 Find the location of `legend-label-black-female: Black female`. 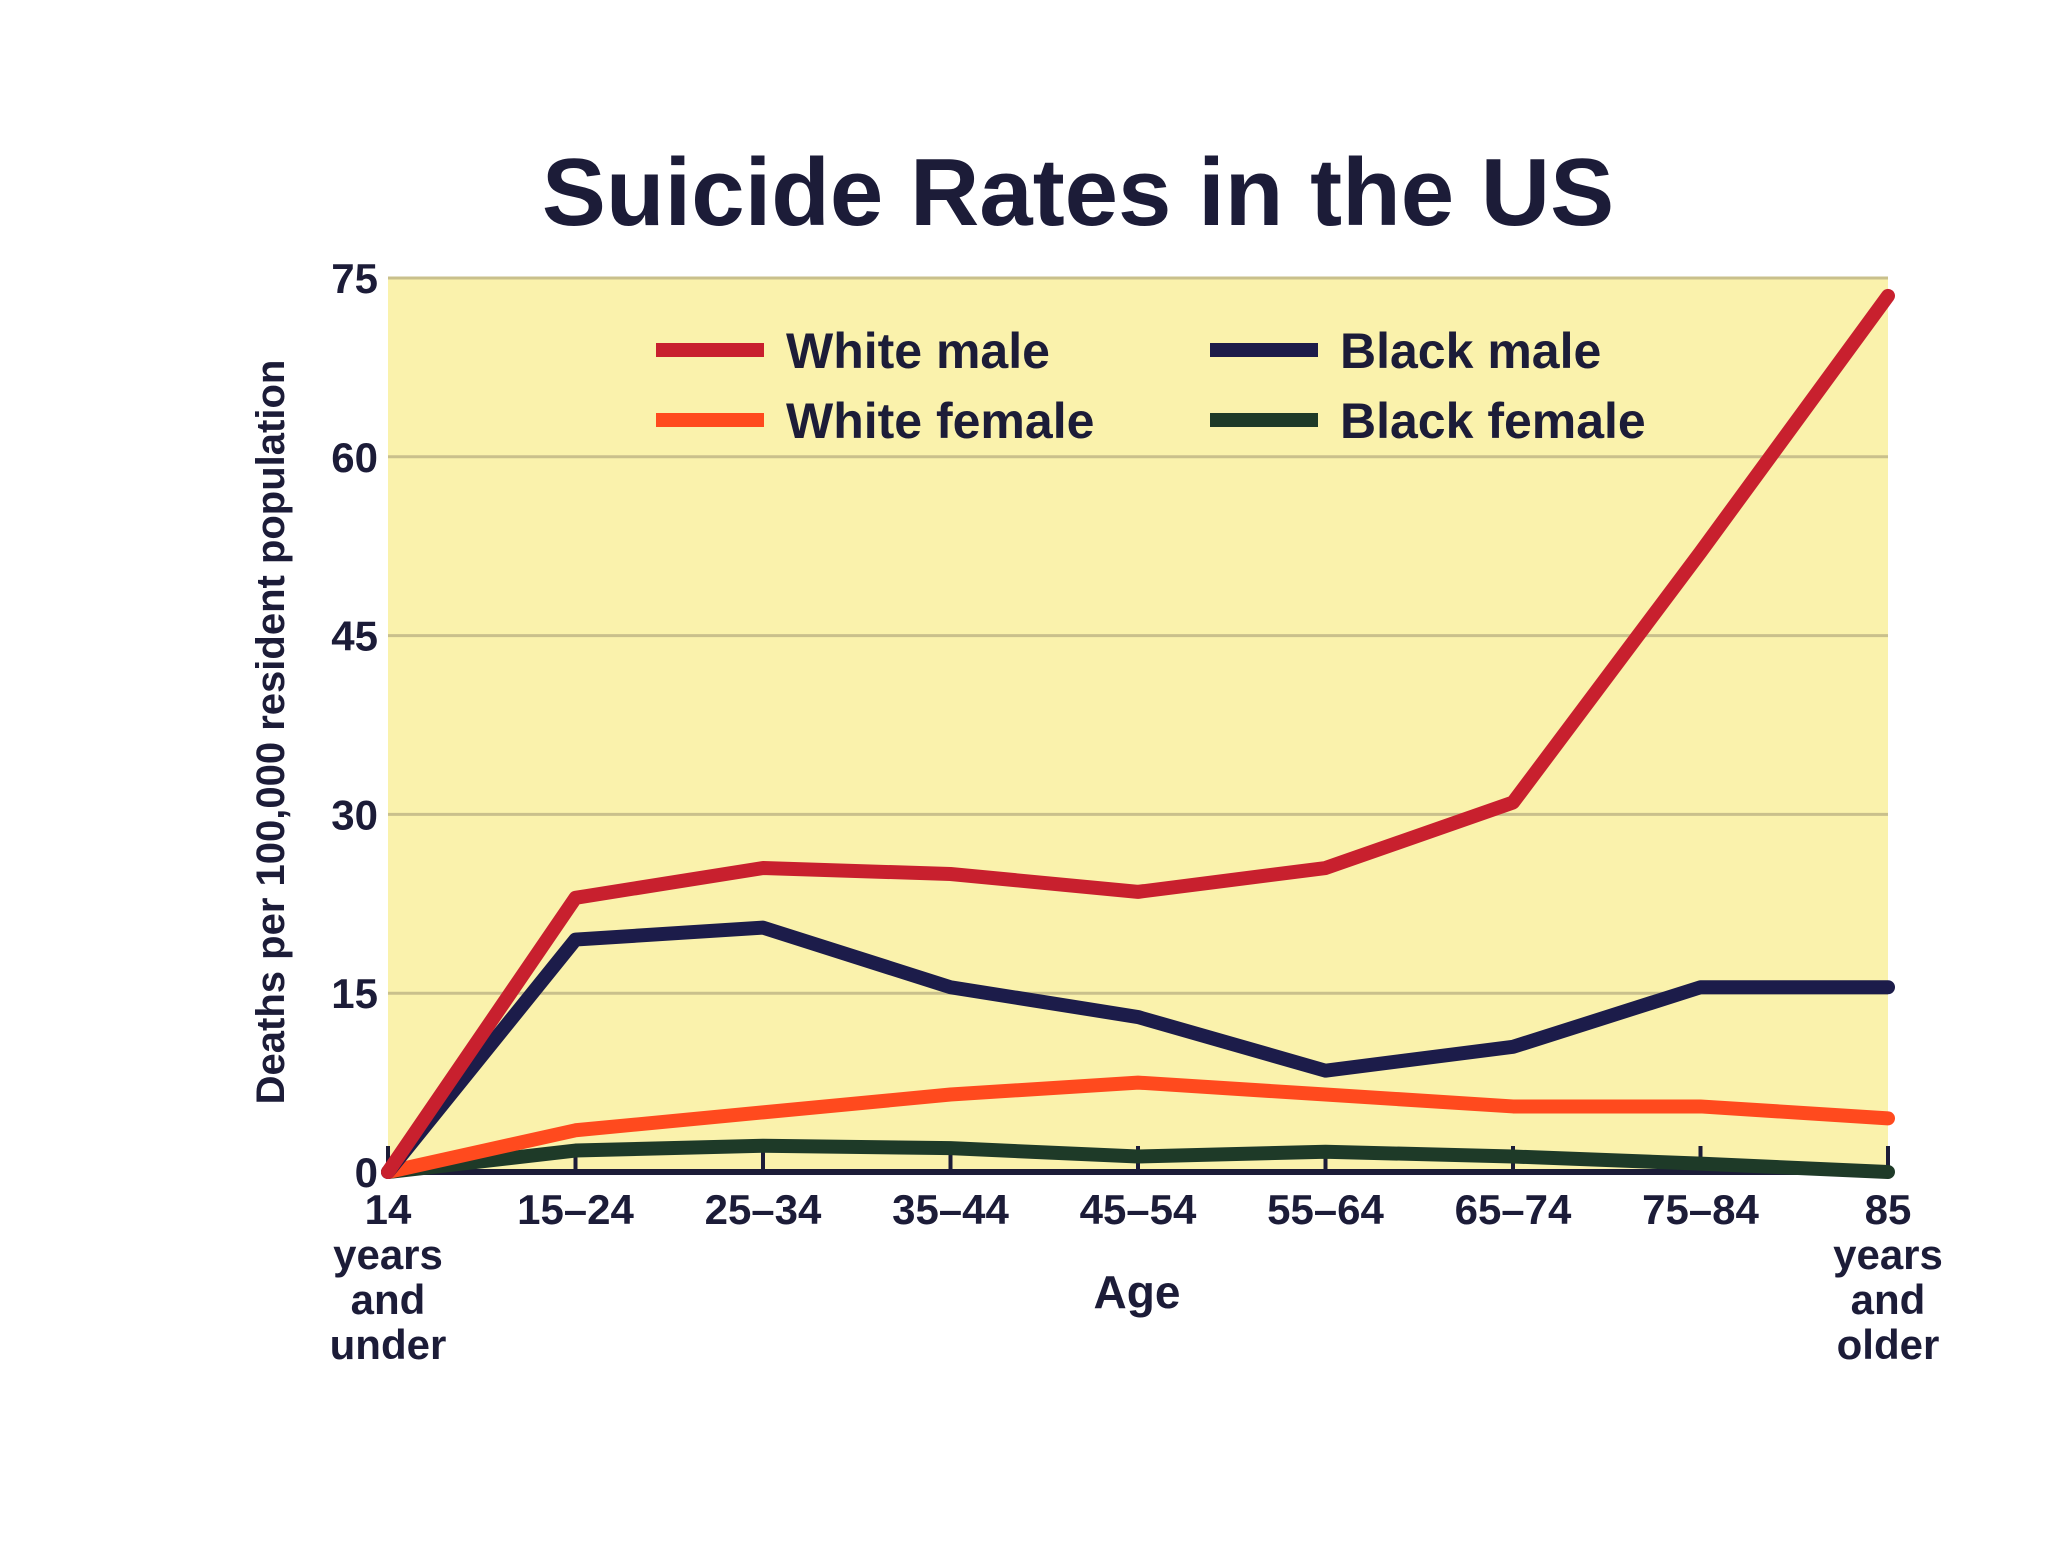

legend-label-black-female: Black female is located at coordinates (1493, 421).